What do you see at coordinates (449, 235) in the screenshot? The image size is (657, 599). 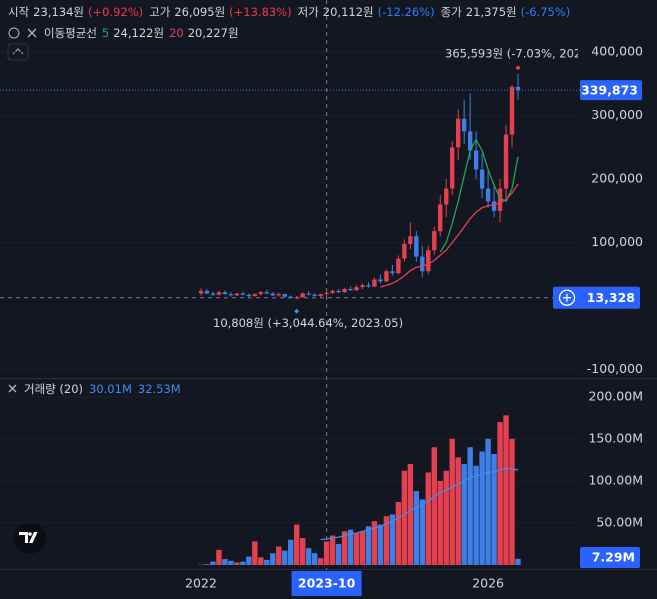 I see `moving-average` at bounding box center [449, 235].